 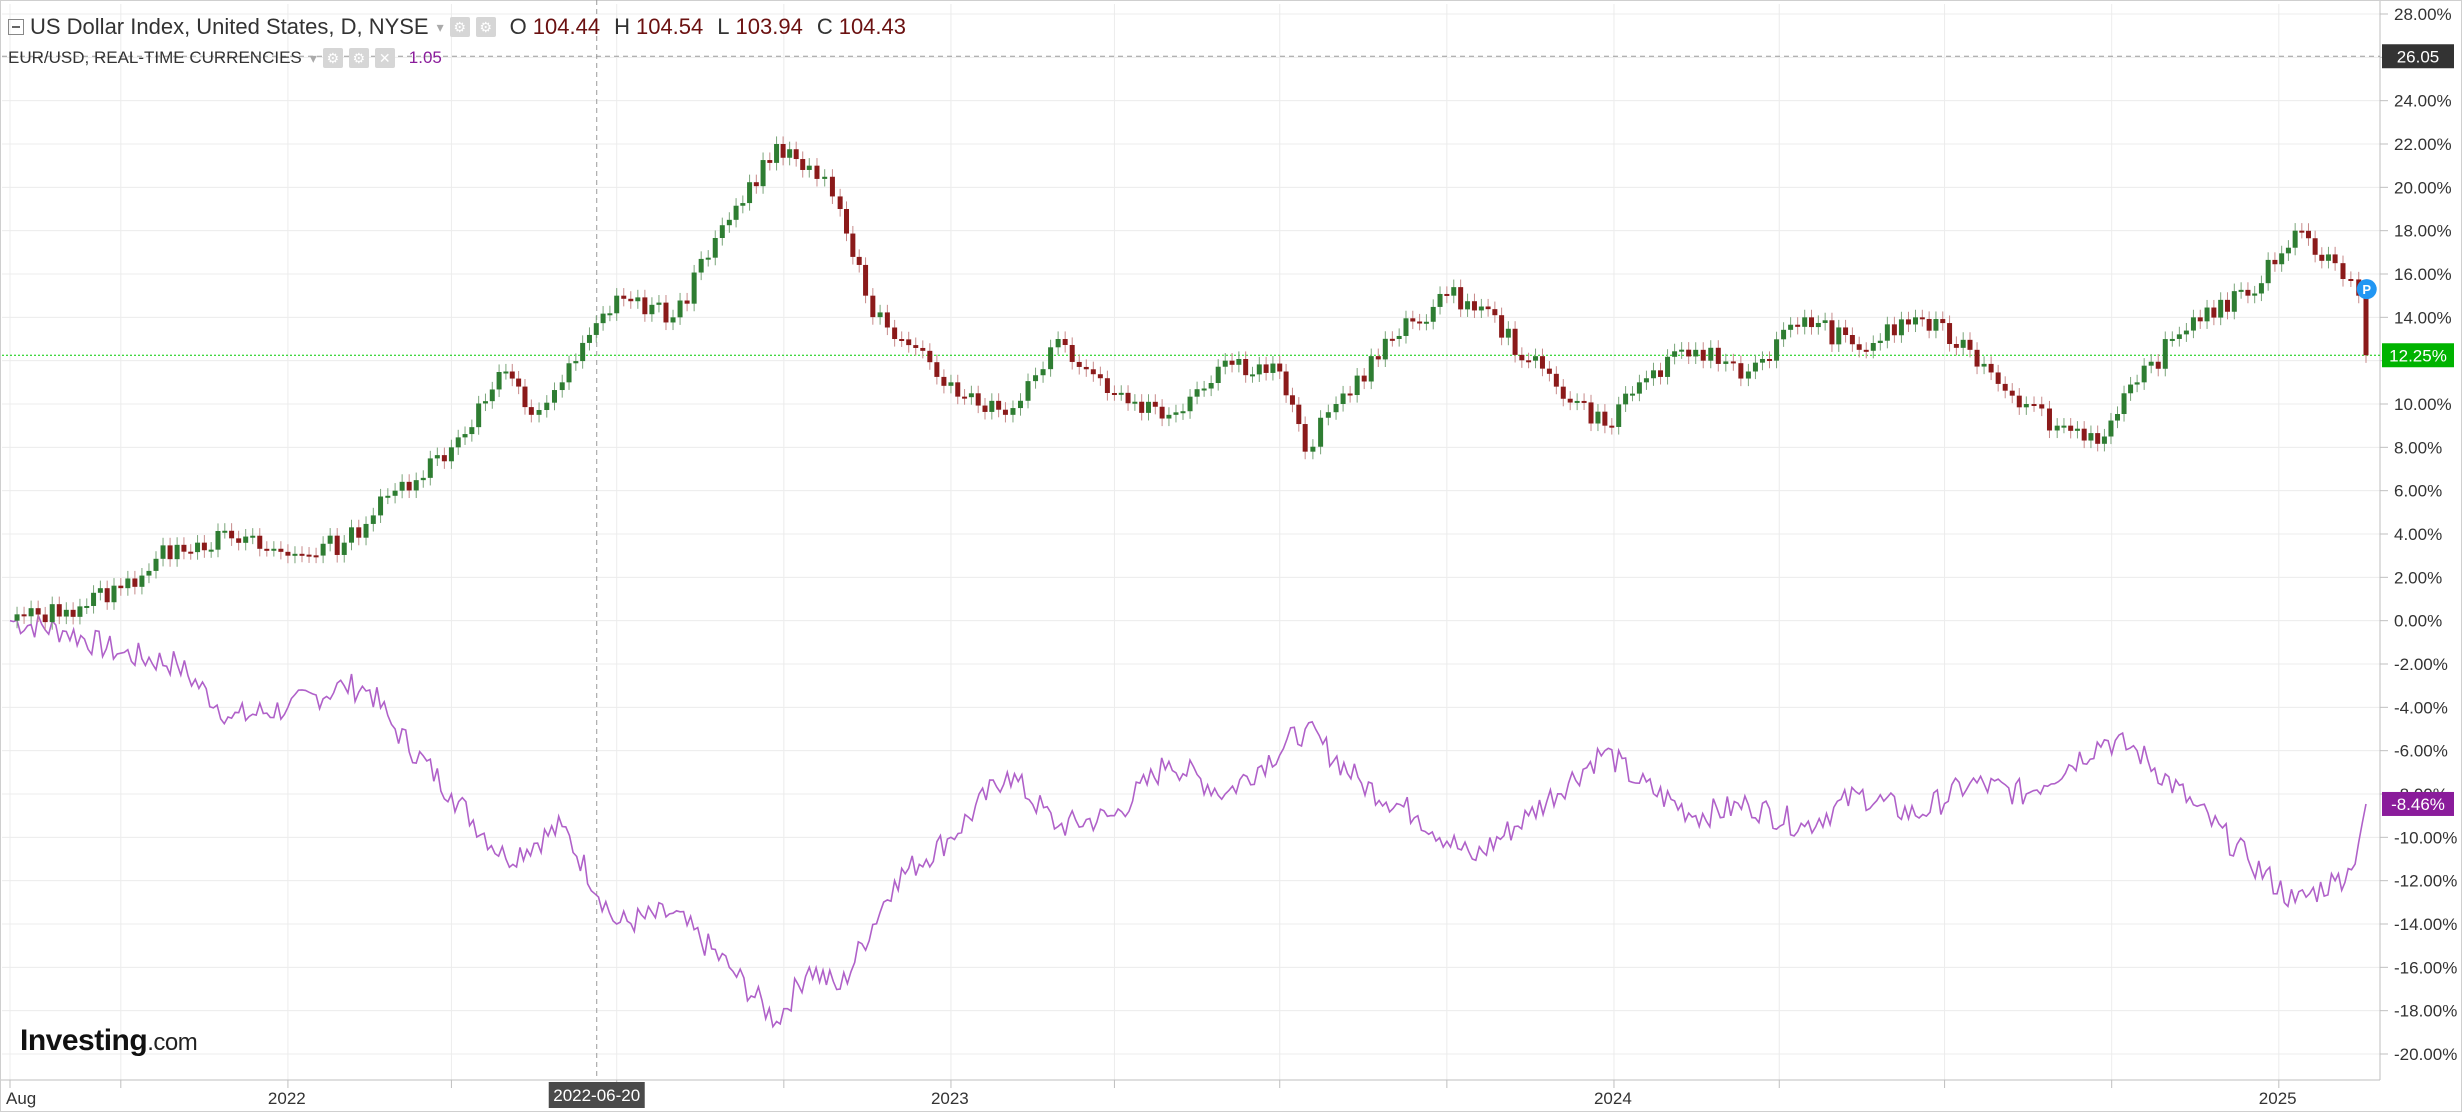 I want to click on close-icon: ✕, so click(x=384, y=58).